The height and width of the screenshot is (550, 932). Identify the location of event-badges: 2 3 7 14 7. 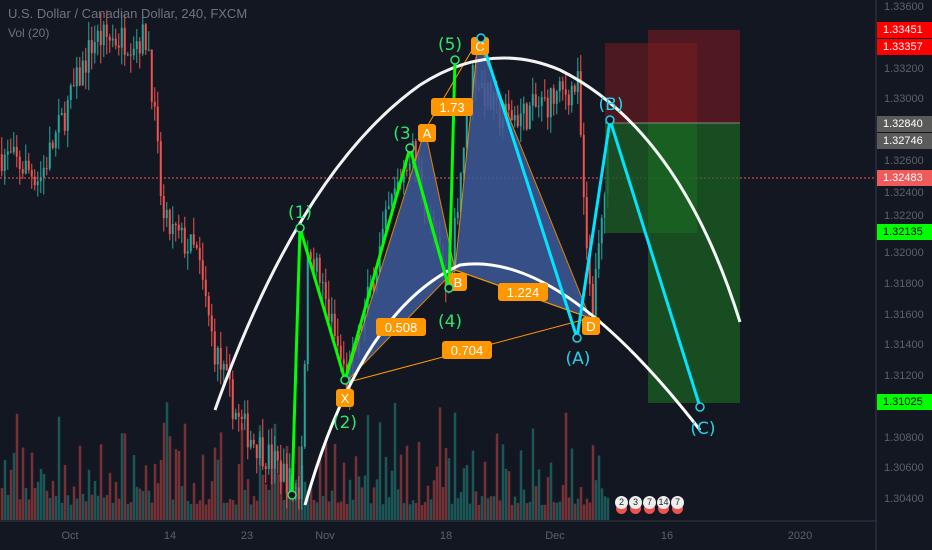
(649, 502).